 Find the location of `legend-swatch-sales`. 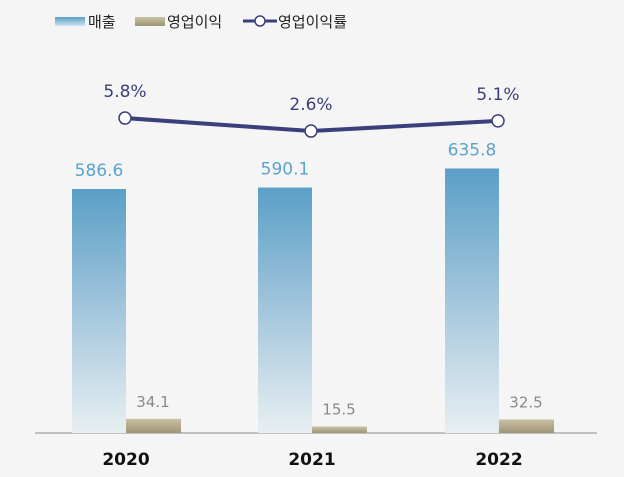

legend-swatch-sales is located at coordinates (70, 21).